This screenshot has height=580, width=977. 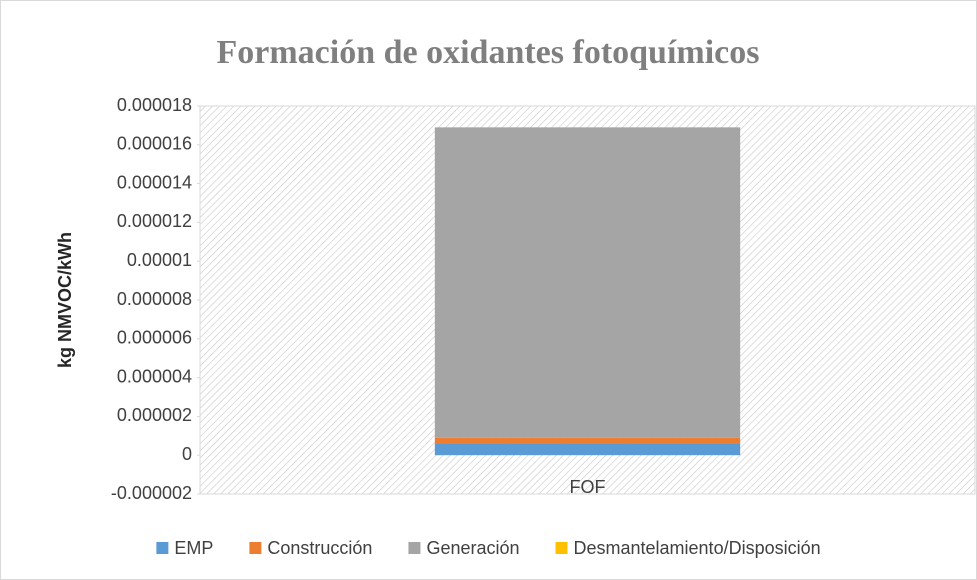 I want to click on y-tick-label: 0.000018, so click(x=154, y=105).